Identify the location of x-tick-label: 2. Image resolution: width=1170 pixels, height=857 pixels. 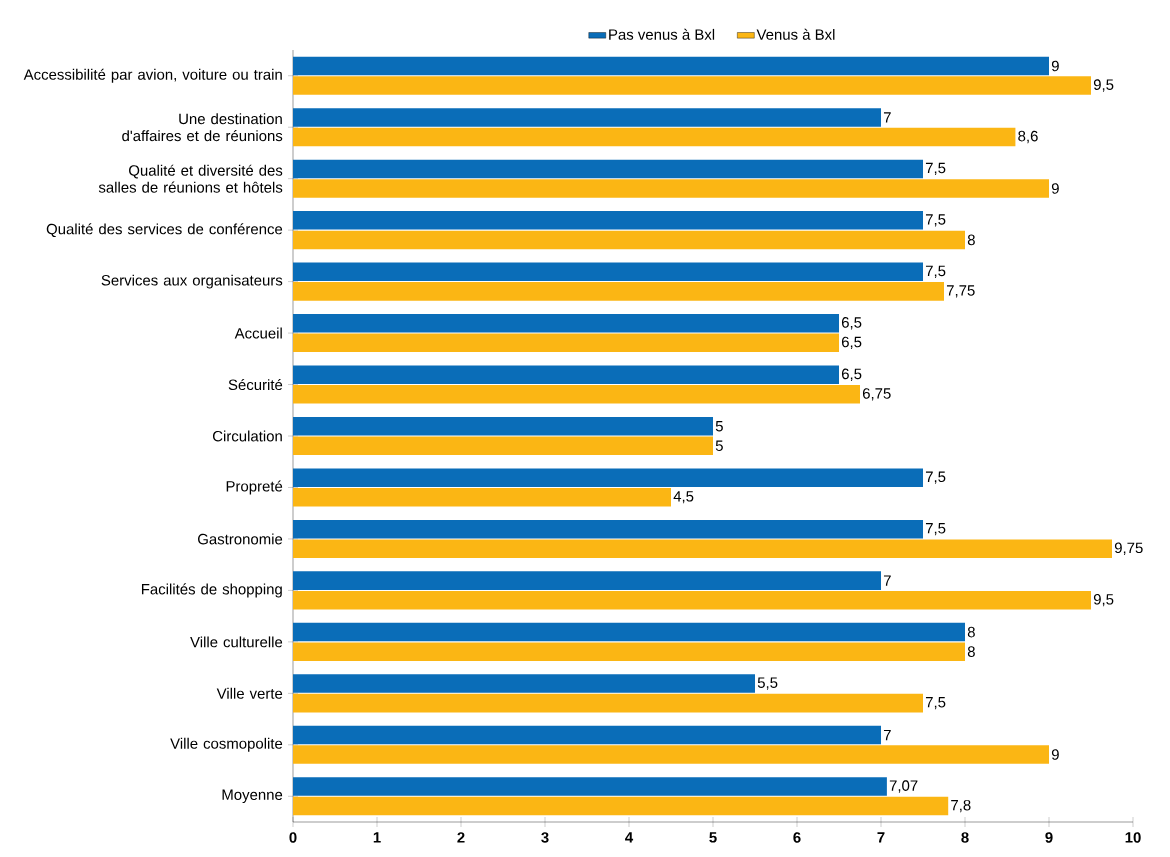
(461, 837).